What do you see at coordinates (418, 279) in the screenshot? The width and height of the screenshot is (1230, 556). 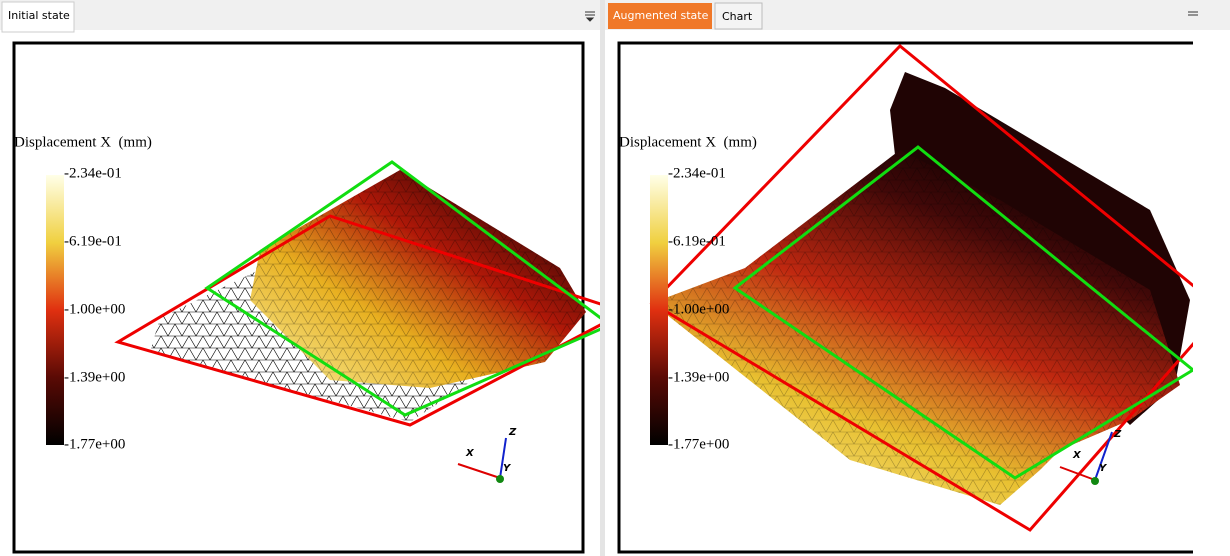 I see `mesh-surface` at bounding box center [418, 279].